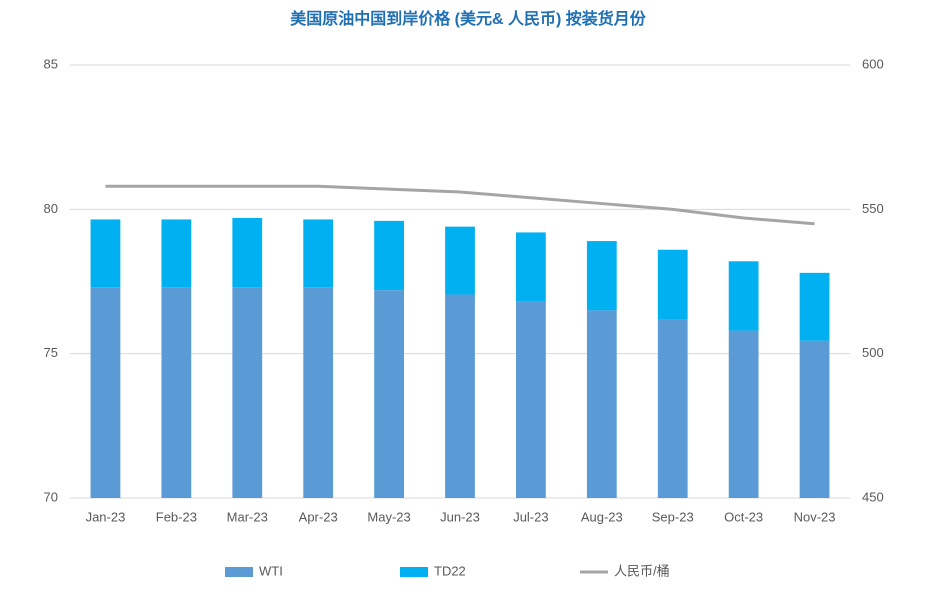  I want to click on y2-tick-label: 450, so click(873, 496).